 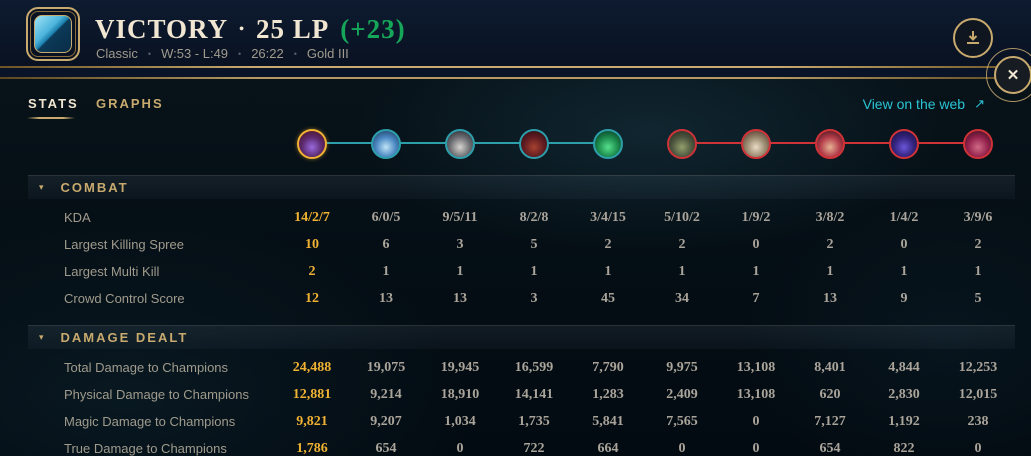 I want to click on win-loss-record: W:53 - L:49, so click(x=195, y=53).